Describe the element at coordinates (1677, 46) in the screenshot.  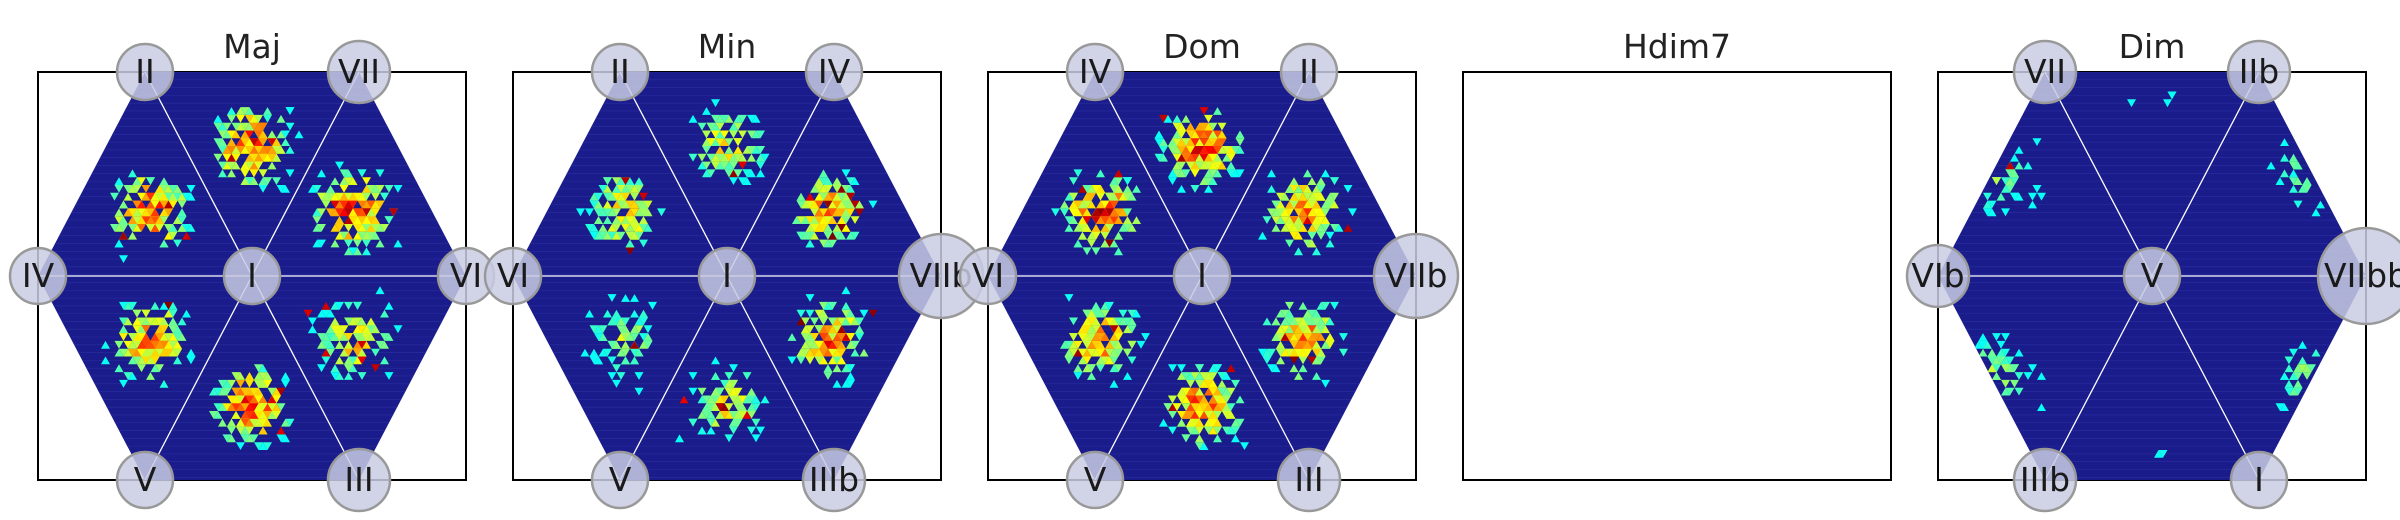
I see `panel-title: Hdim7` at that location.